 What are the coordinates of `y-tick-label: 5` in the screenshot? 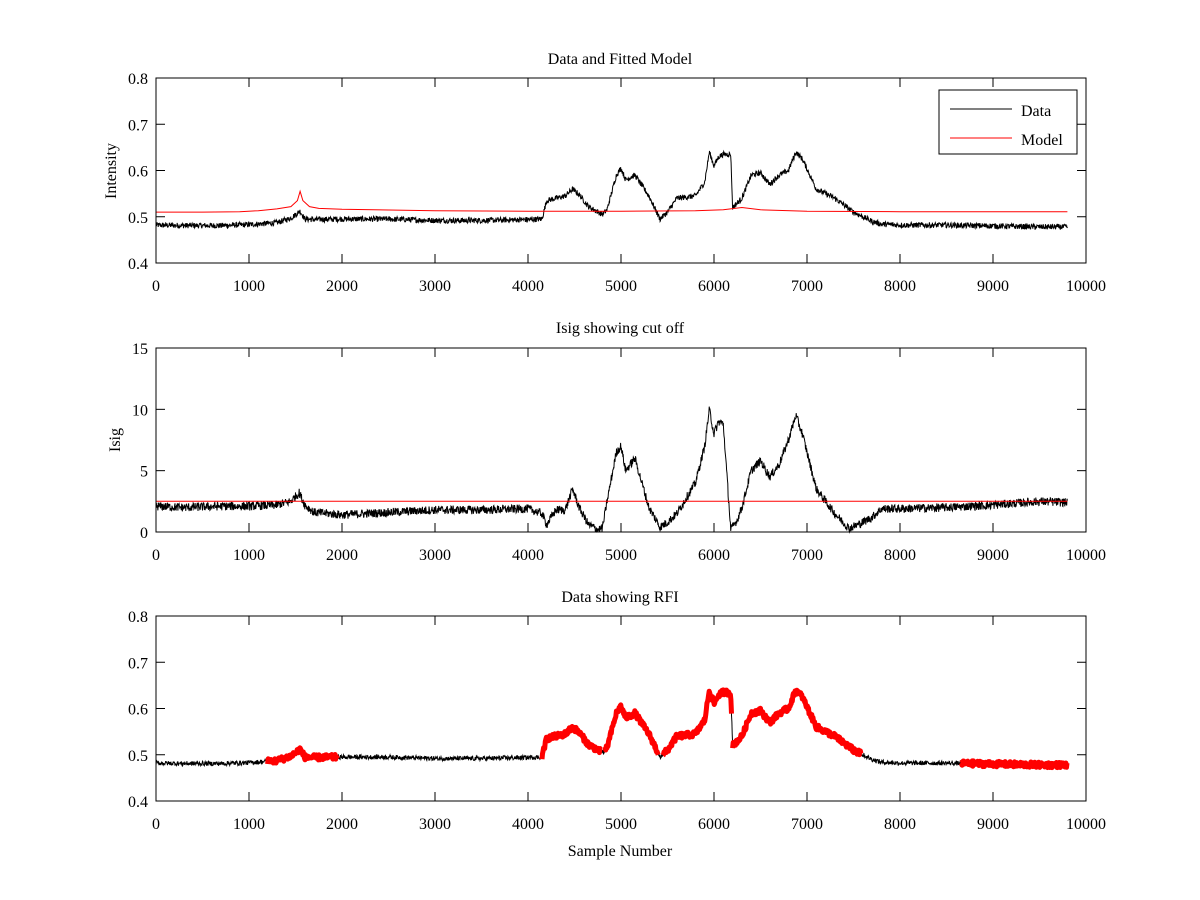 It's located at (144, 472).